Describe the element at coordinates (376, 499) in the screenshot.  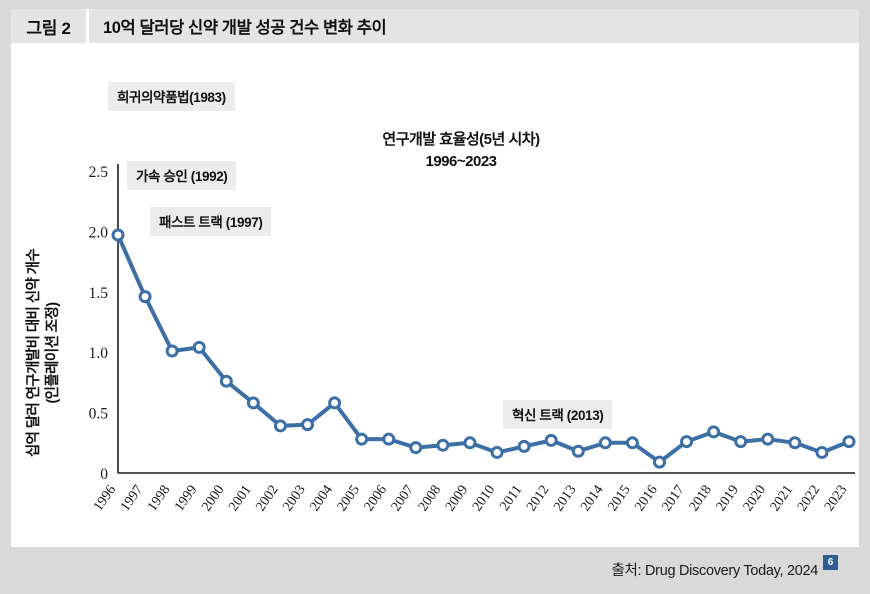
I see `x-axis-tick-label: 2006` at that location.